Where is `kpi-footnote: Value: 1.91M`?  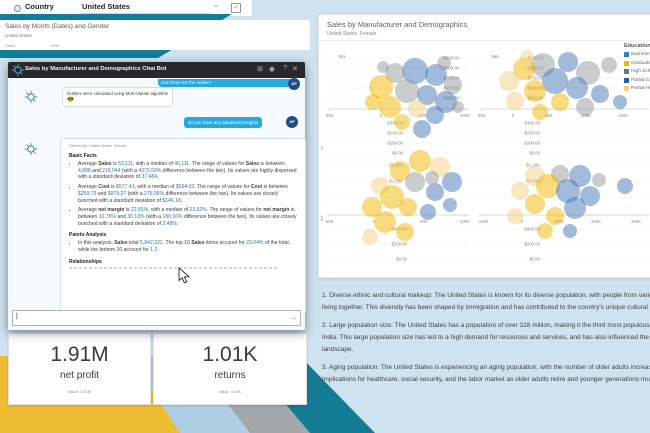
kpi-footnote: Value: 1.91M is located at coordinates (79, 391).